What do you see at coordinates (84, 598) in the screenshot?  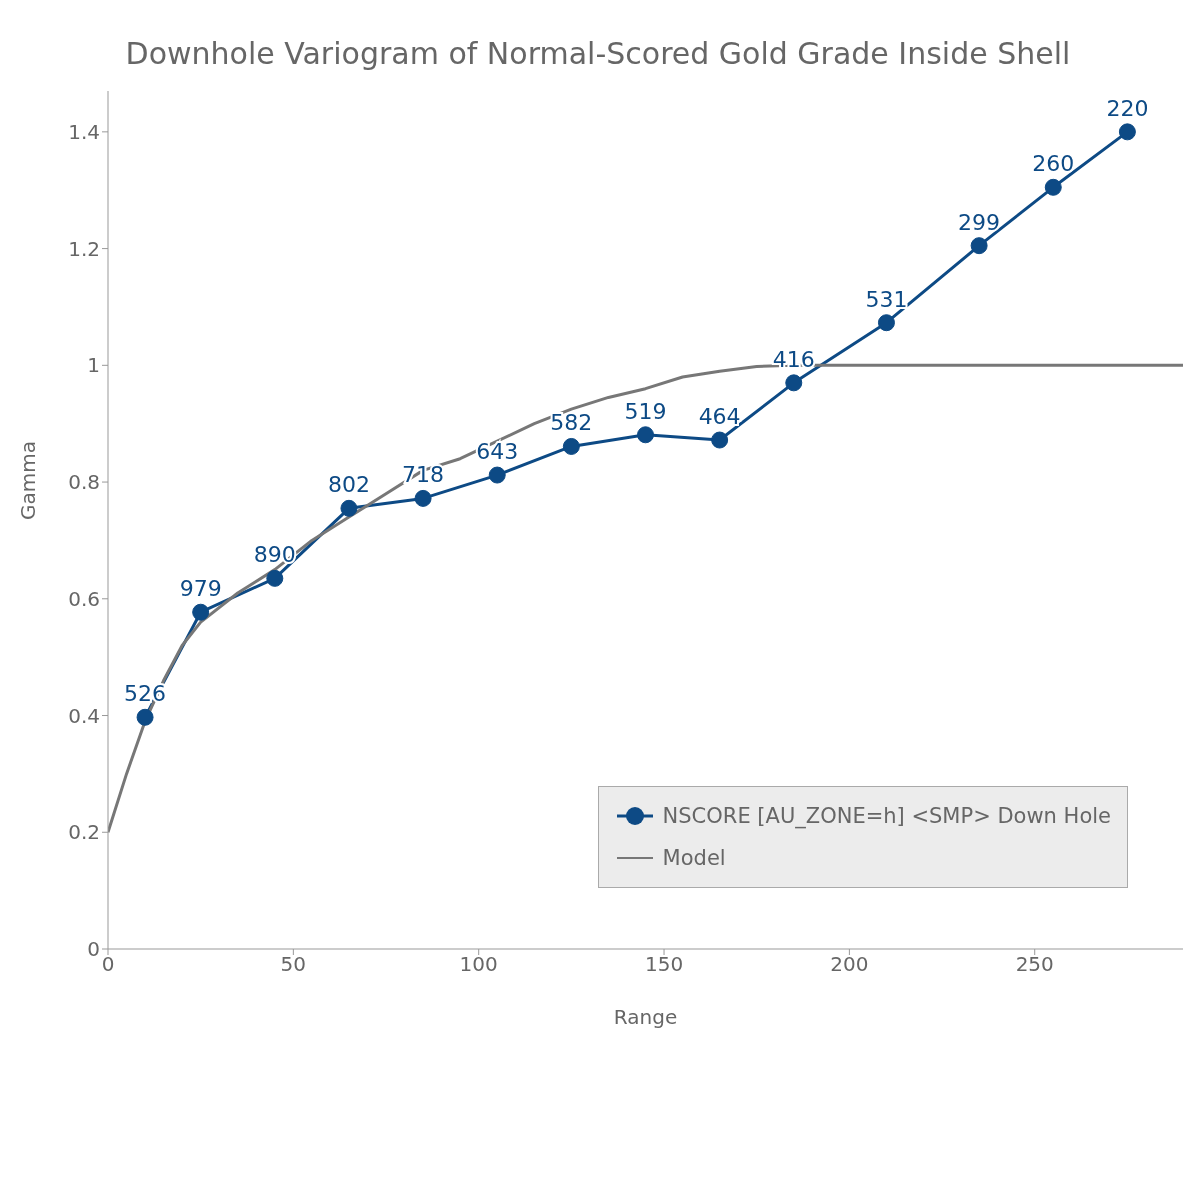 I see `y-tick-label: 0.6` at bounding box center [84, 598].